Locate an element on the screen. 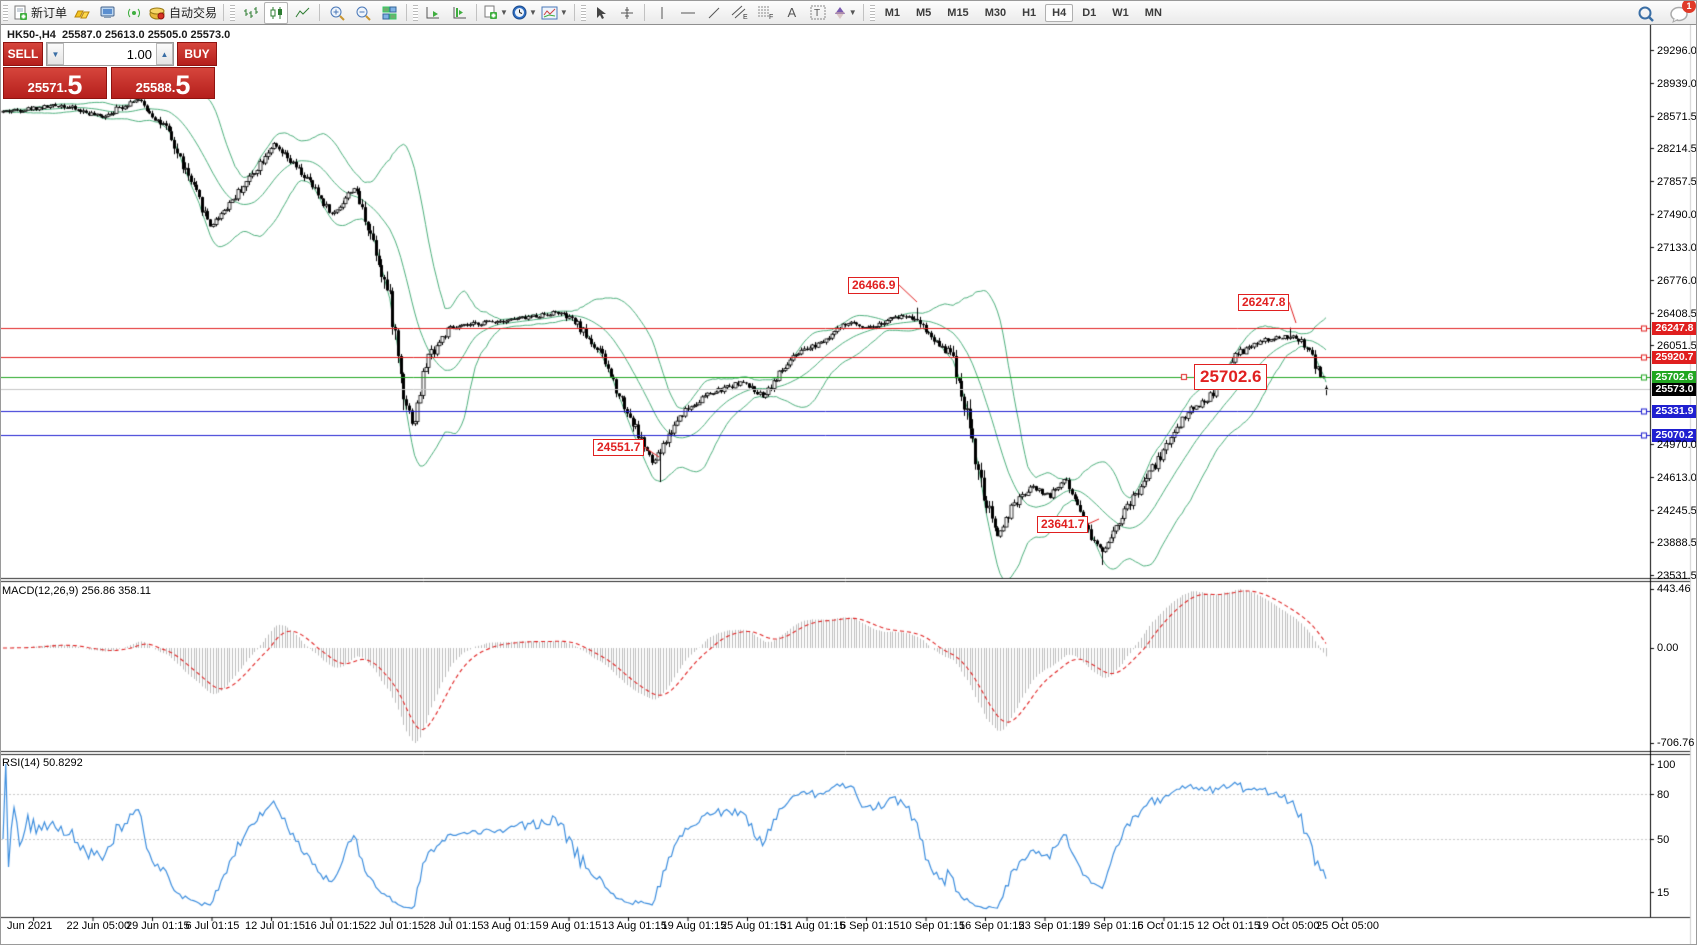  periods-button: ▼ is located at coordinates (524, 13).